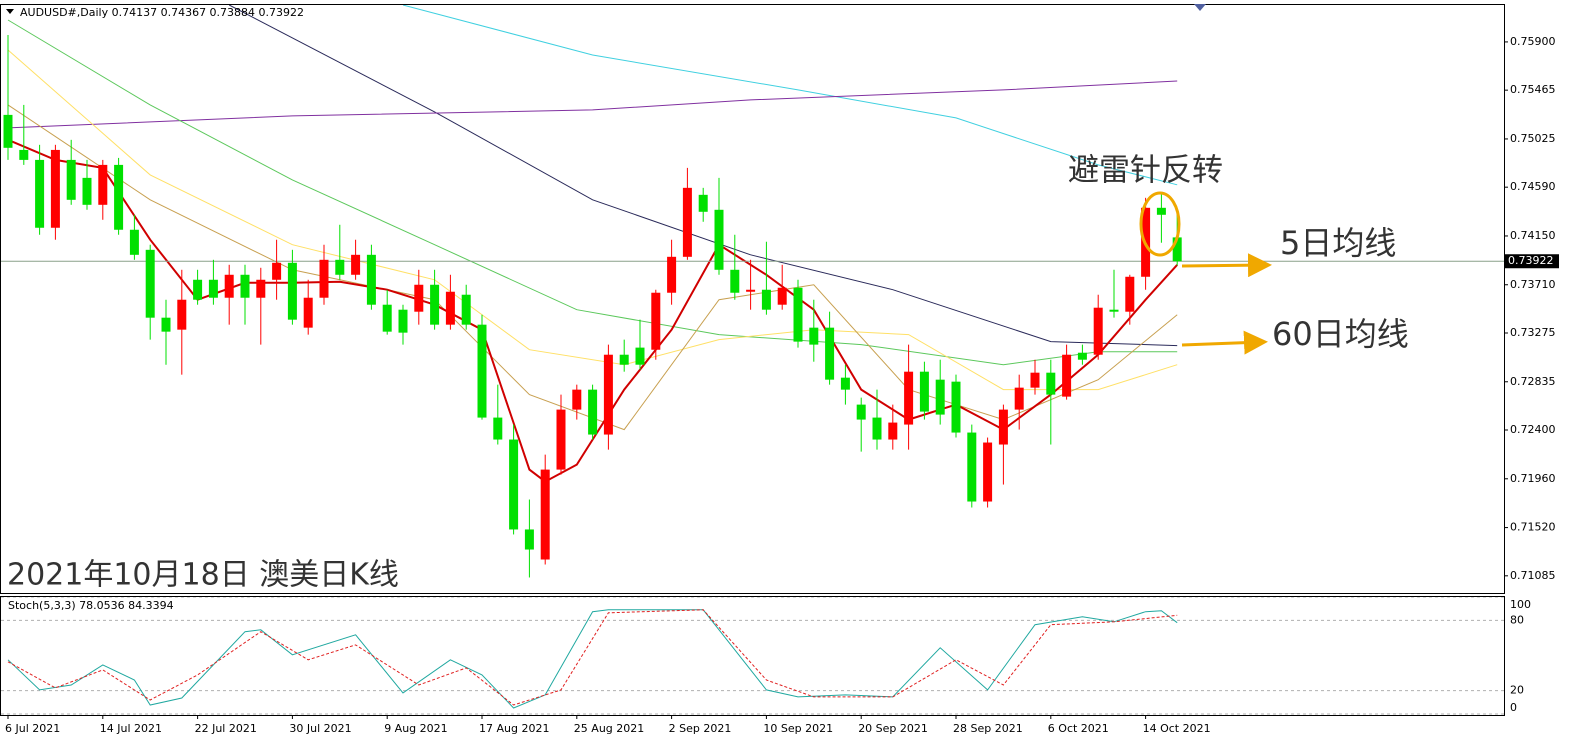  I want to click on y-tick-label: 0.75025, so click(1533, 138).